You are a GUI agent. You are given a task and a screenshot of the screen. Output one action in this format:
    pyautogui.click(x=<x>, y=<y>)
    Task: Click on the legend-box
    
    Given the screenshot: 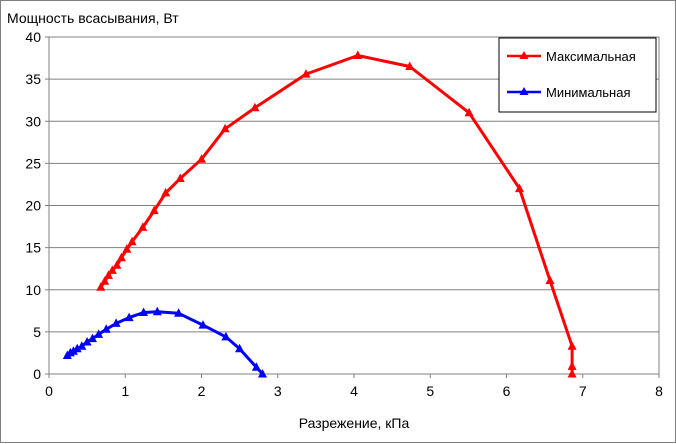 What is the action you would take?
    pyautogui.click(x=577, y=75)
    